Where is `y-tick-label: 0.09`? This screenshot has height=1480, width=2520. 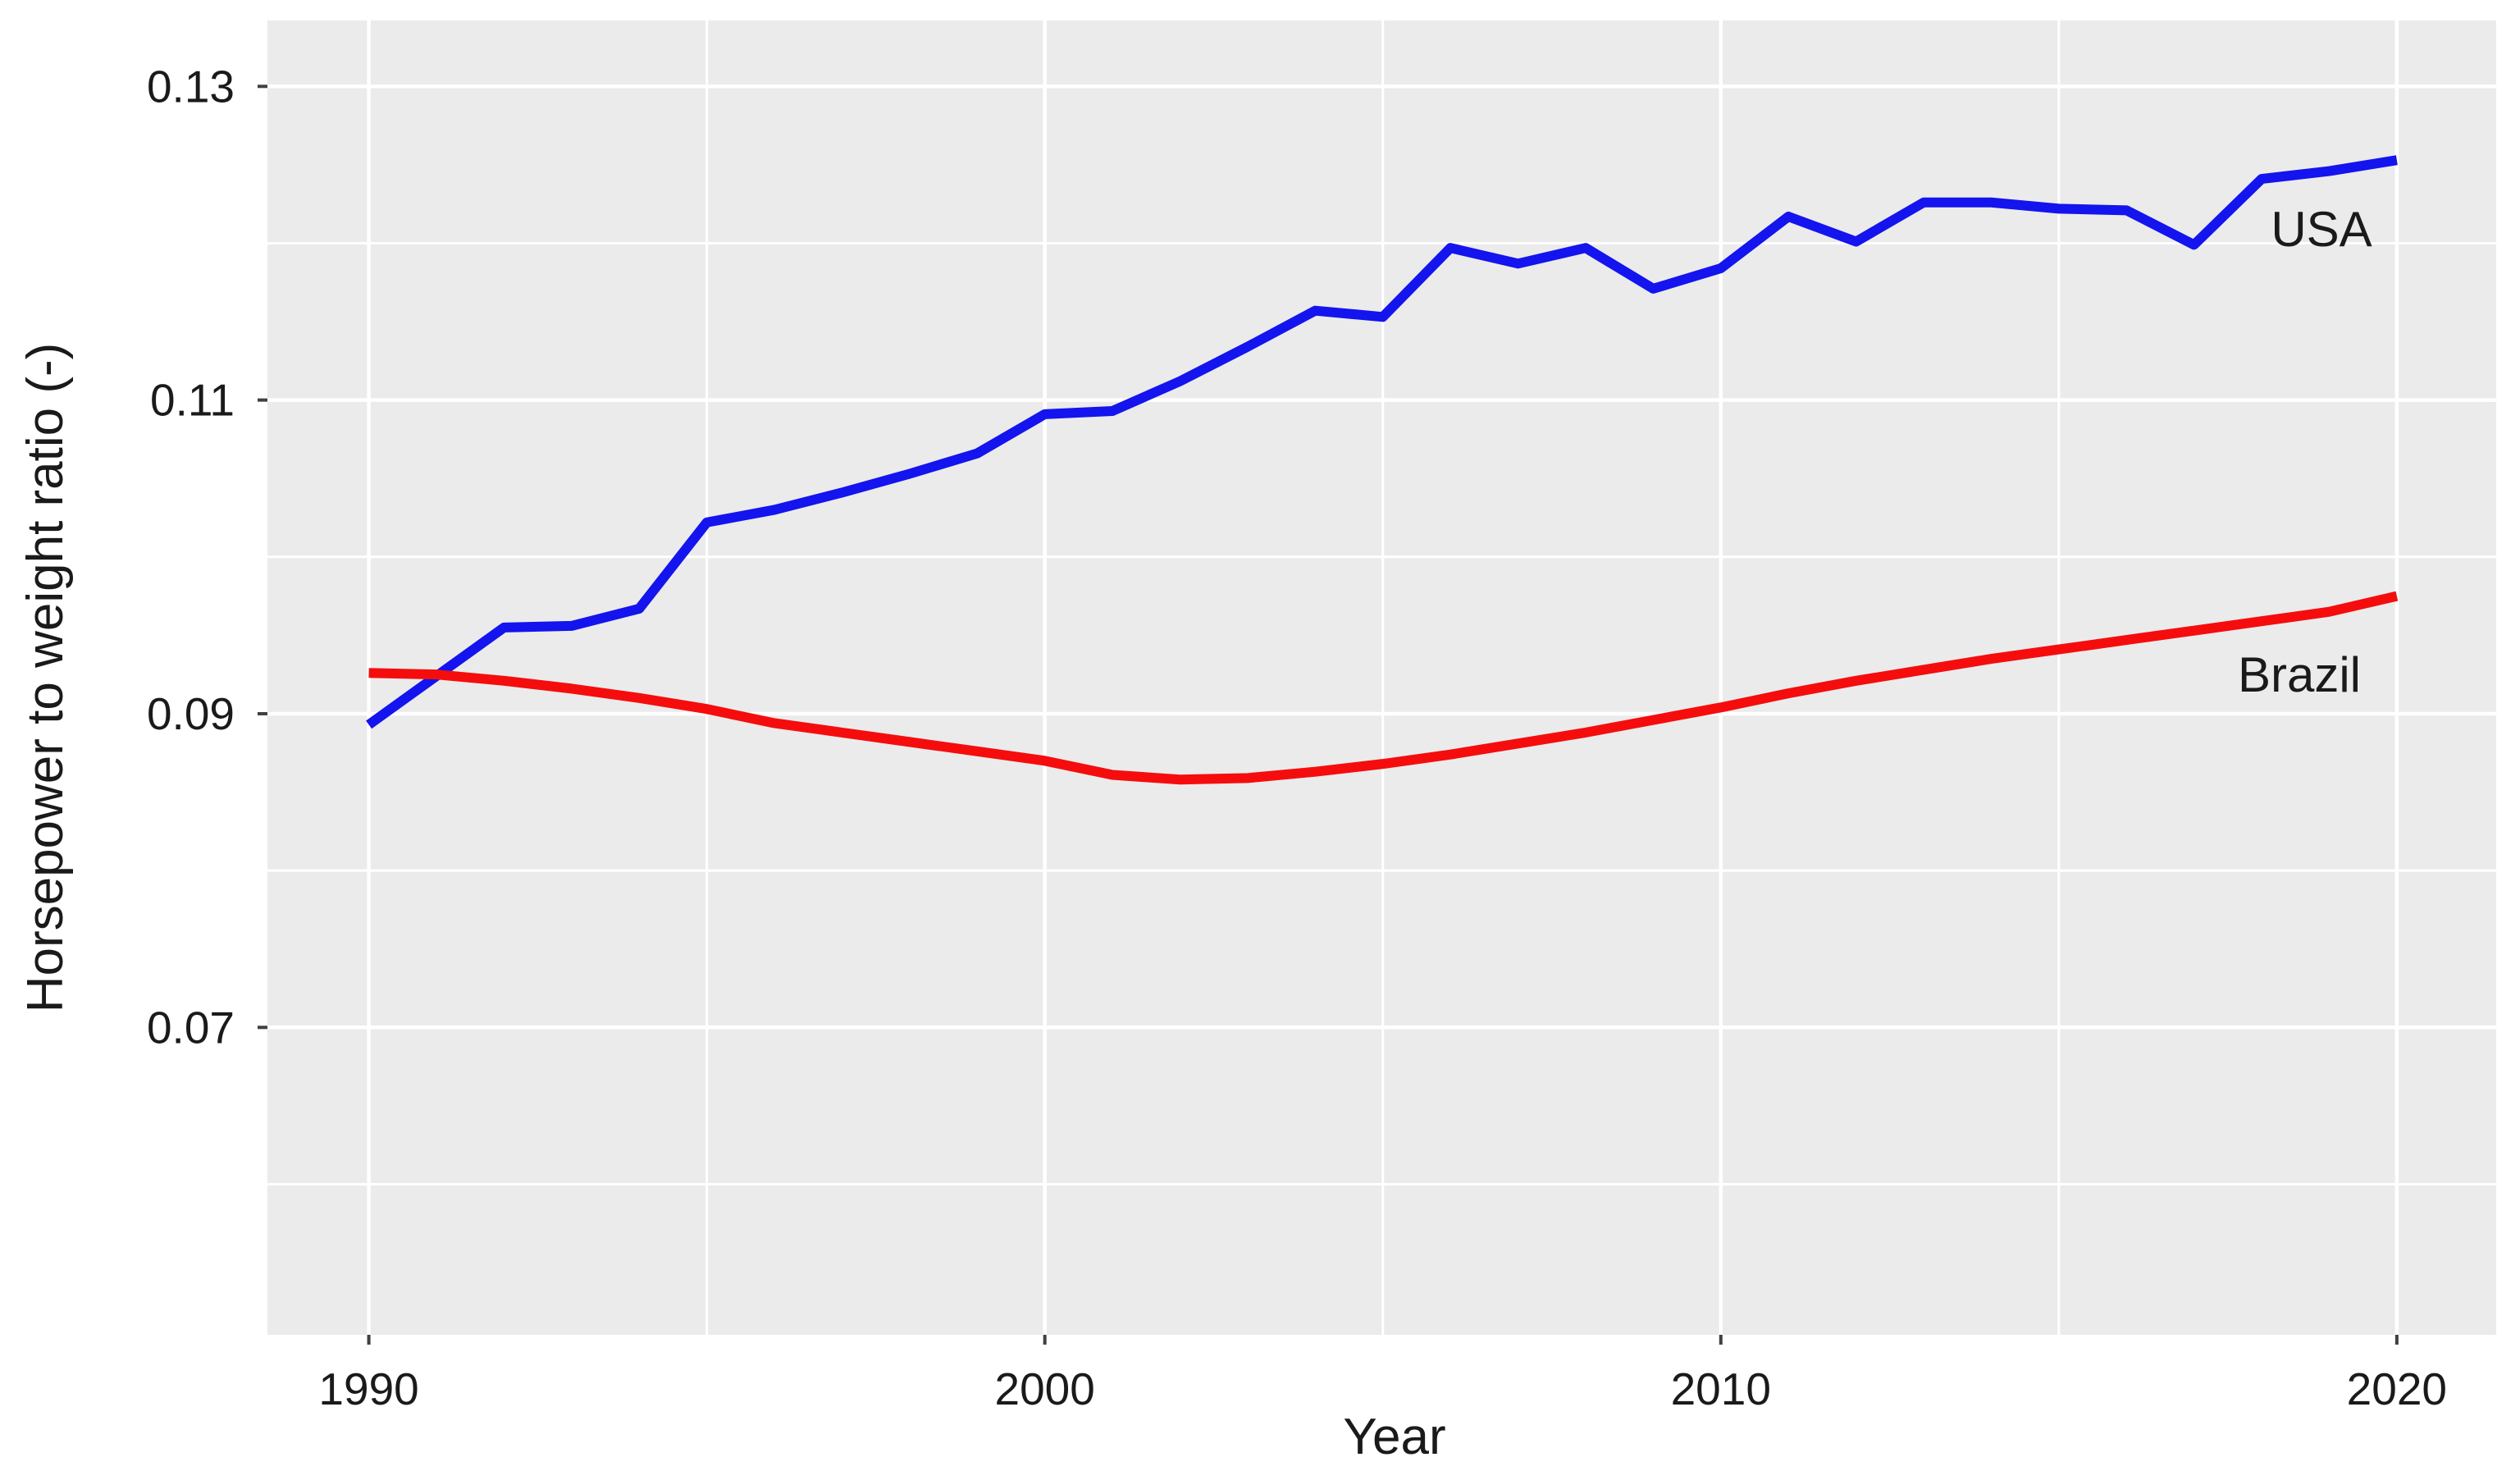 y-tick-label: 0.09 is located at coordinates (191, 713).